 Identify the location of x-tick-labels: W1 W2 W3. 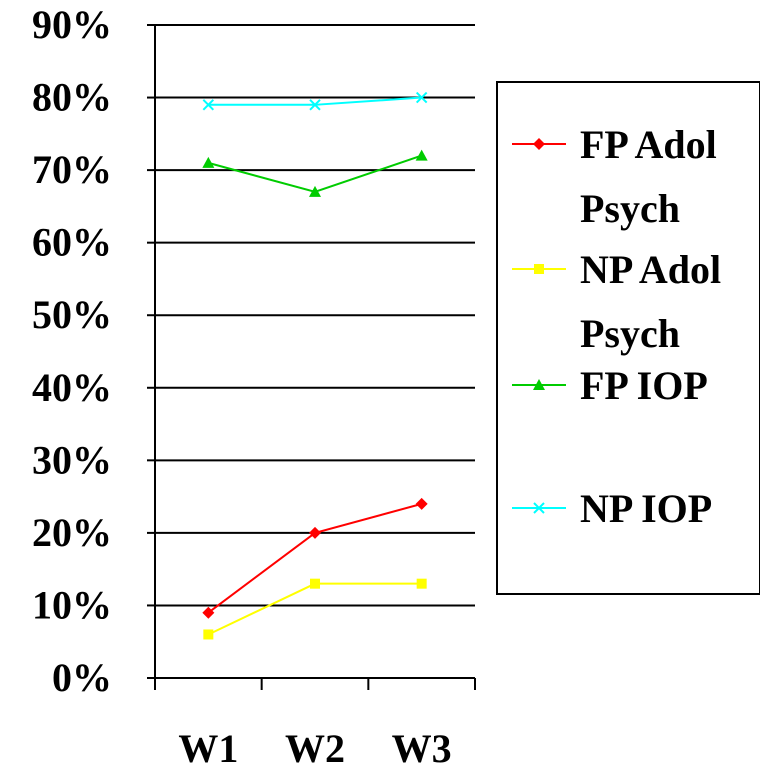
(315, 748).